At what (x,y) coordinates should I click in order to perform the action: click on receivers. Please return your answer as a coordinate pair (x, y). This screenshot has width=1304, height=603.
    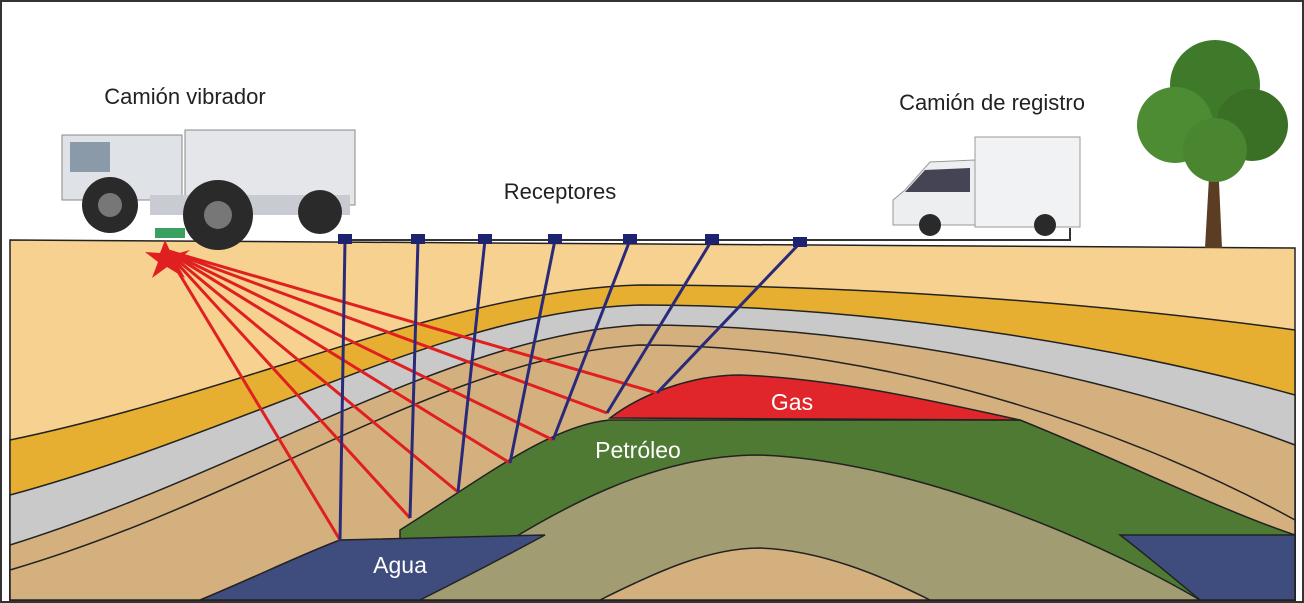
    Looking at the image, I should click on (572, 240).